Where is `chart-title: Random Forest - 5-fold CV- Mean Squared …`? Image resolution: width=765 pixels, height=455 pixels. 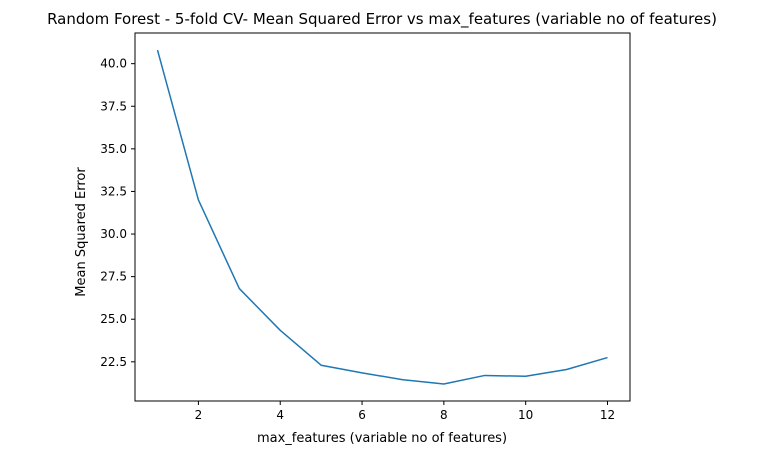
chart-title: Random Forest - 5-fold CV- Mean Squared … is located at coordinates (382, 19).